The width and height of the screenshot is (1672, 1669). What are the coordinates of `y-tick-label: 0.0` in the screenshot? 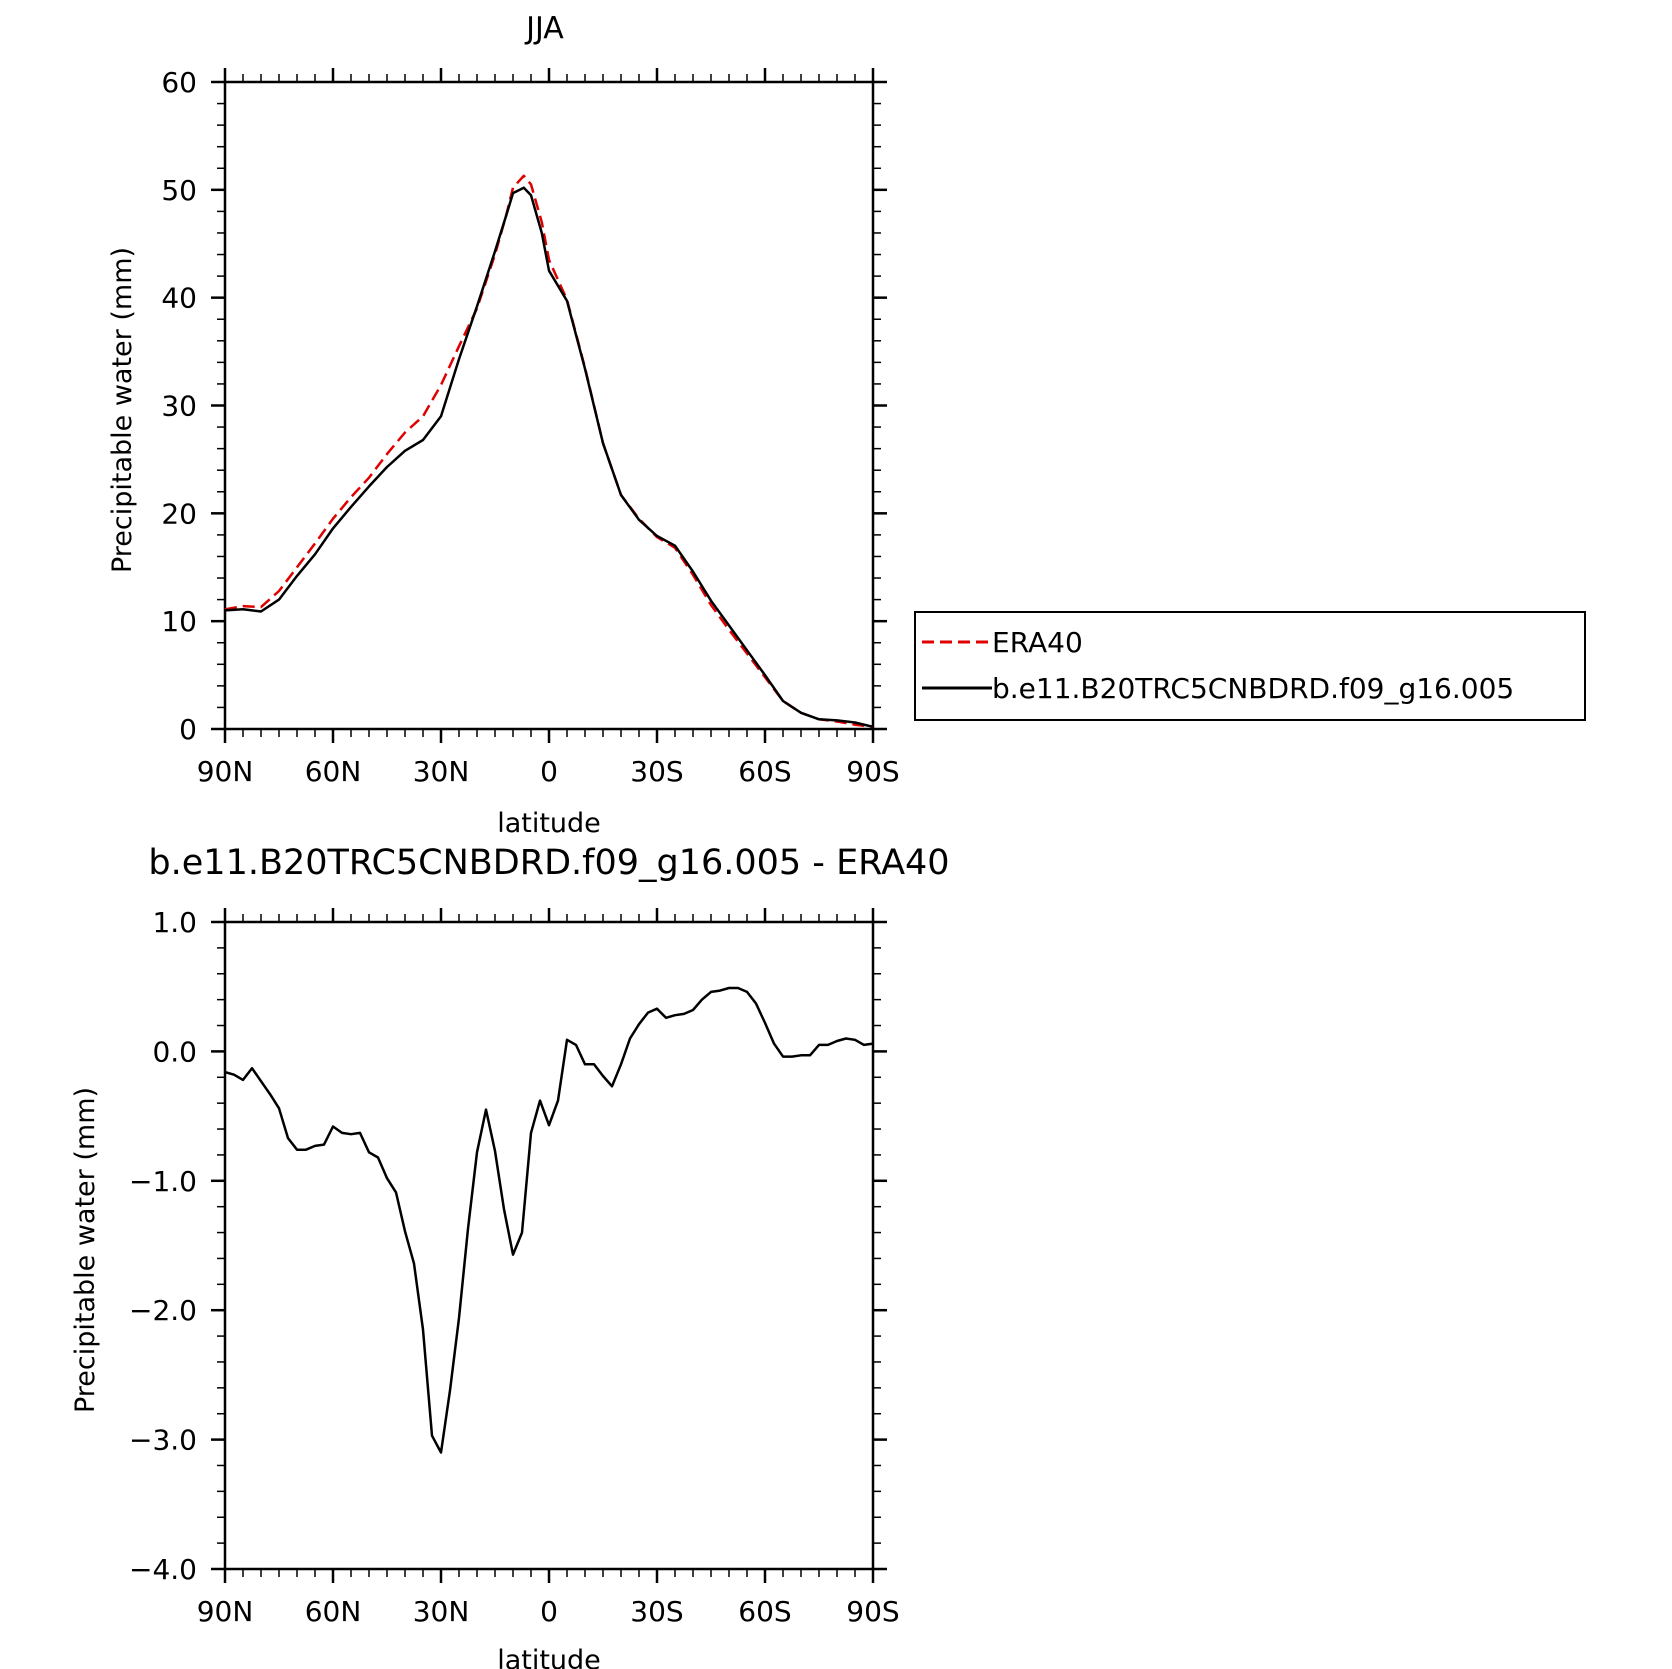 It's located at (174, 1051).